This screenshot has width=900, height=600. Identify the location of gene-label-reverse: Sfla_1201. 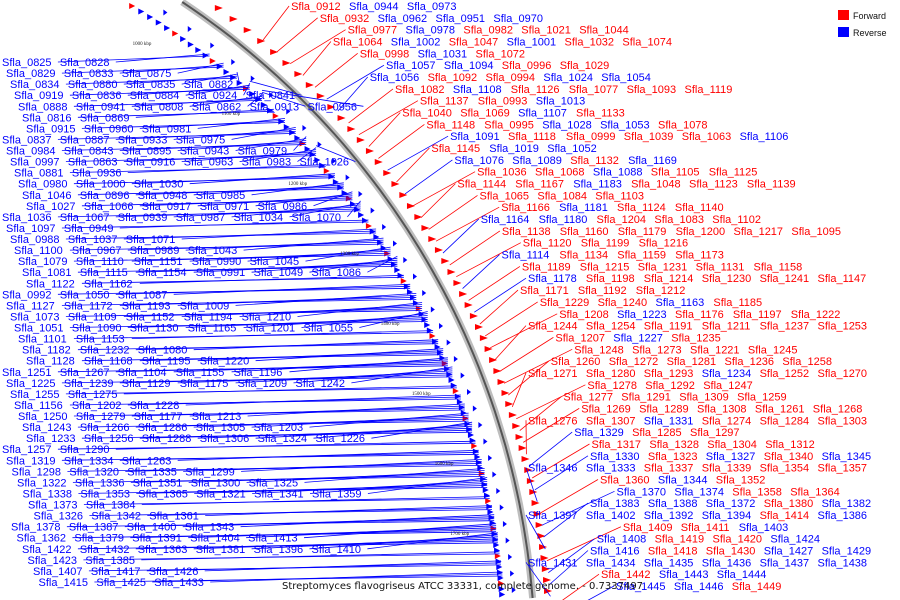
(271, 329).